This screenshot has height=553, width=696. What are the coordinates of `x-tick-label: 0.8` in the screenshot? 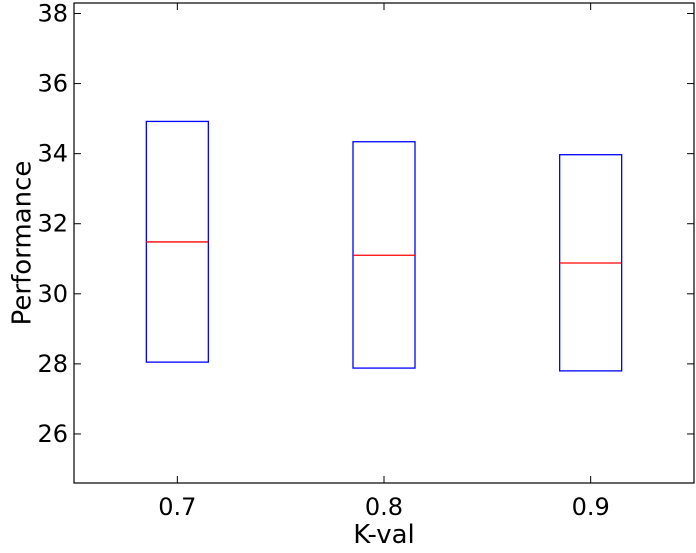 It's located at (384, 507).